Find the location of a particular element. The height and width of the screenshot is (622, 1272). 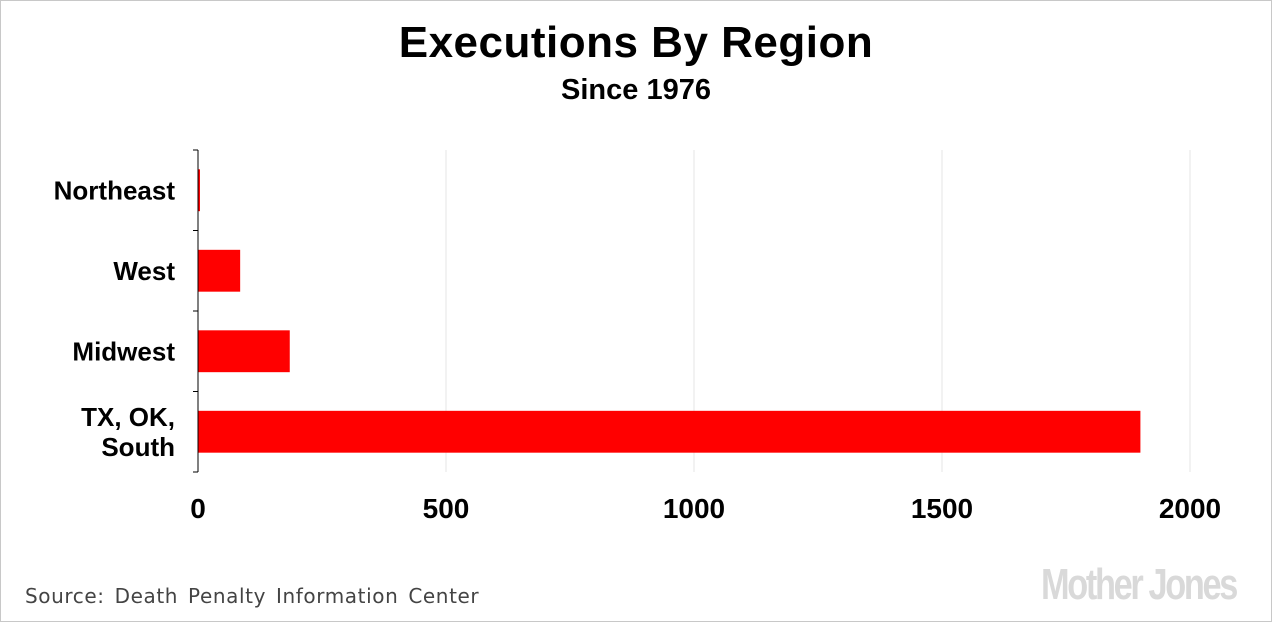

x-tick-label: 1000 is located at coordinates (694, 508).